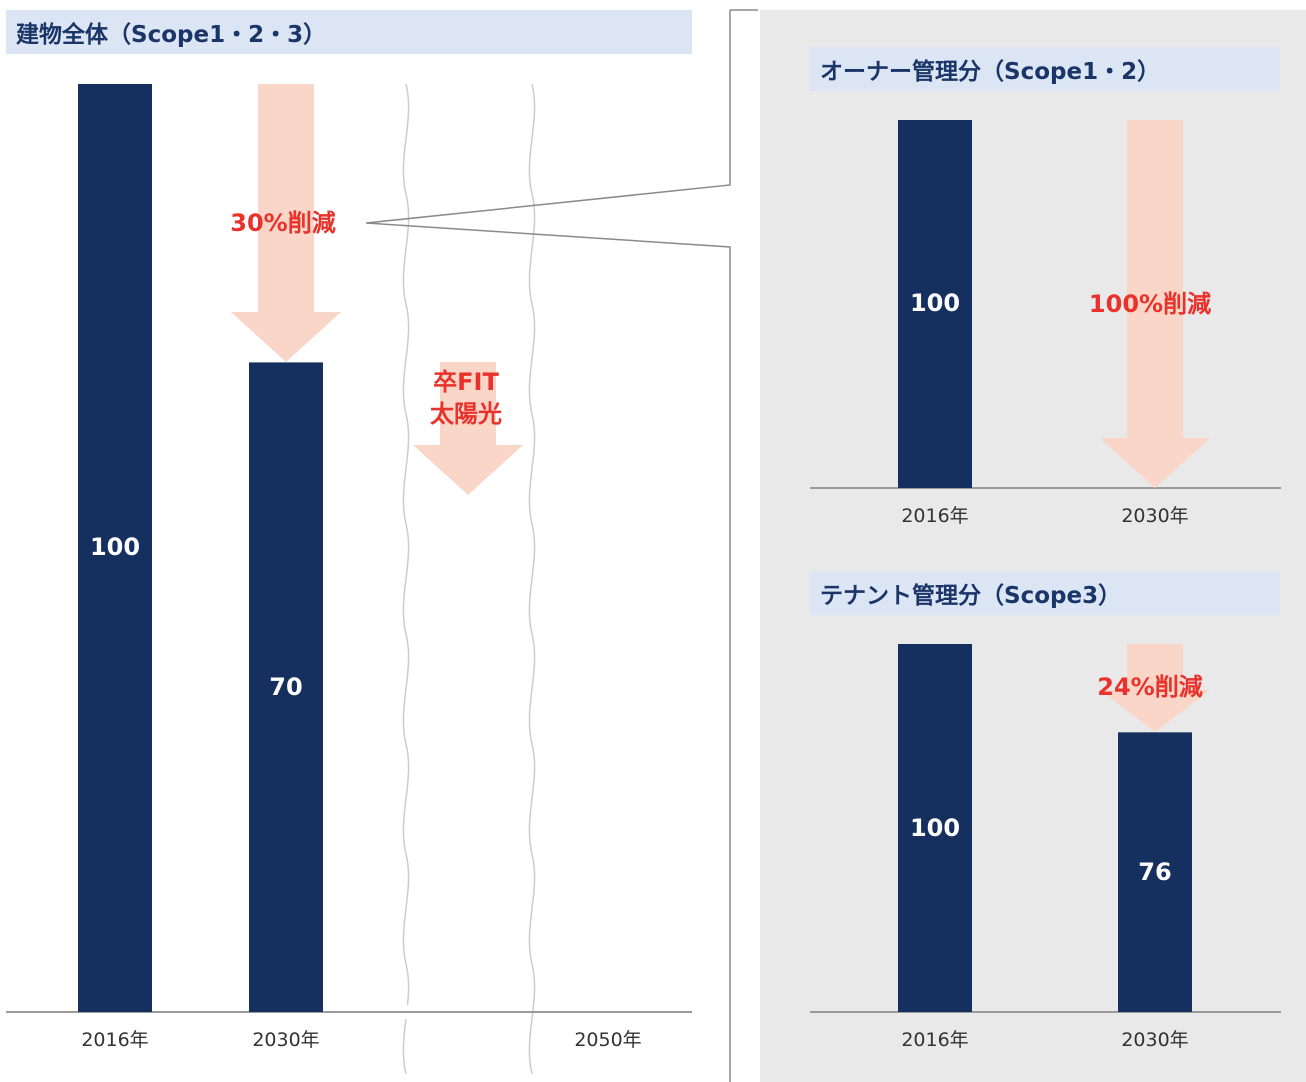  I want to click on chart-title-building-total: 建物全体（Scope1・2・3）, so click(349, 32).